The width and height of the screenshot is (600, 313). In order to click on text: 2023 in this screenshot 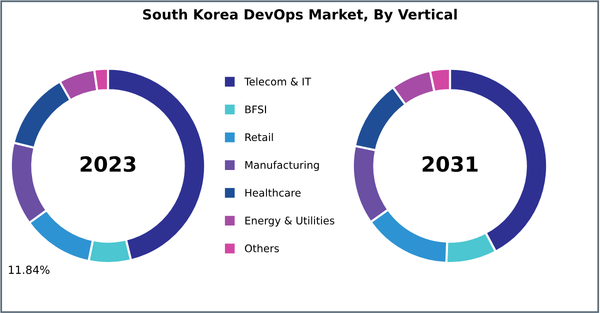, I will do `click(108, 164)`.